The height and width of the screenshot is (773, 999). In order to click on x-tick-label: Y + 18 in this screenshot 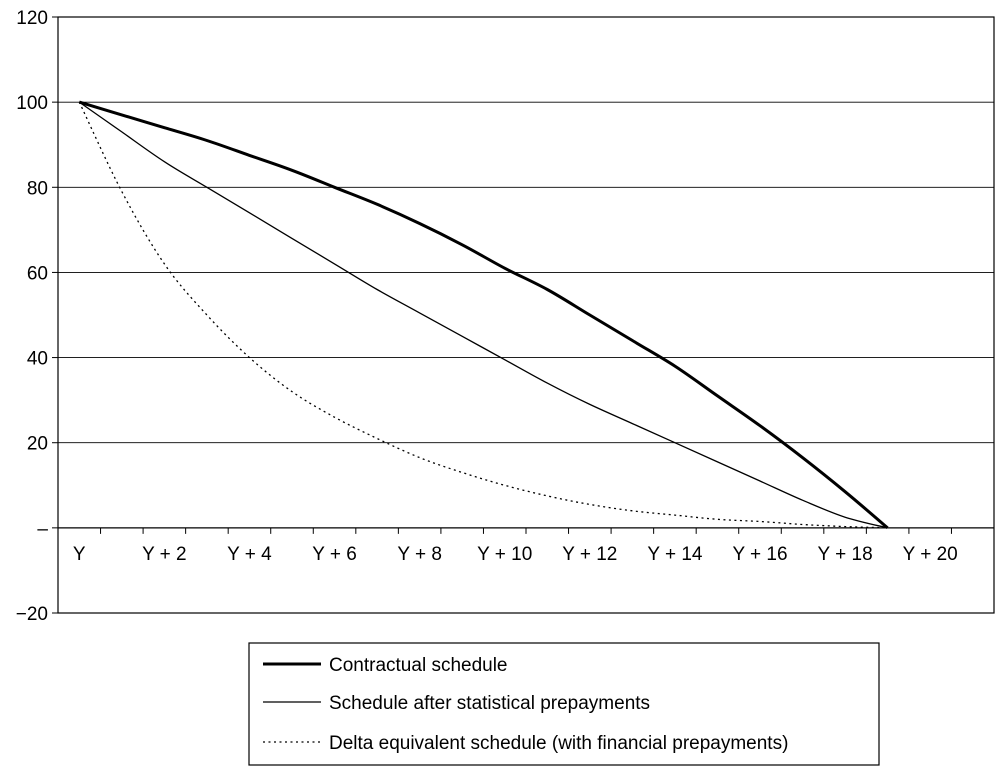, I will do `click(845, 554)`.